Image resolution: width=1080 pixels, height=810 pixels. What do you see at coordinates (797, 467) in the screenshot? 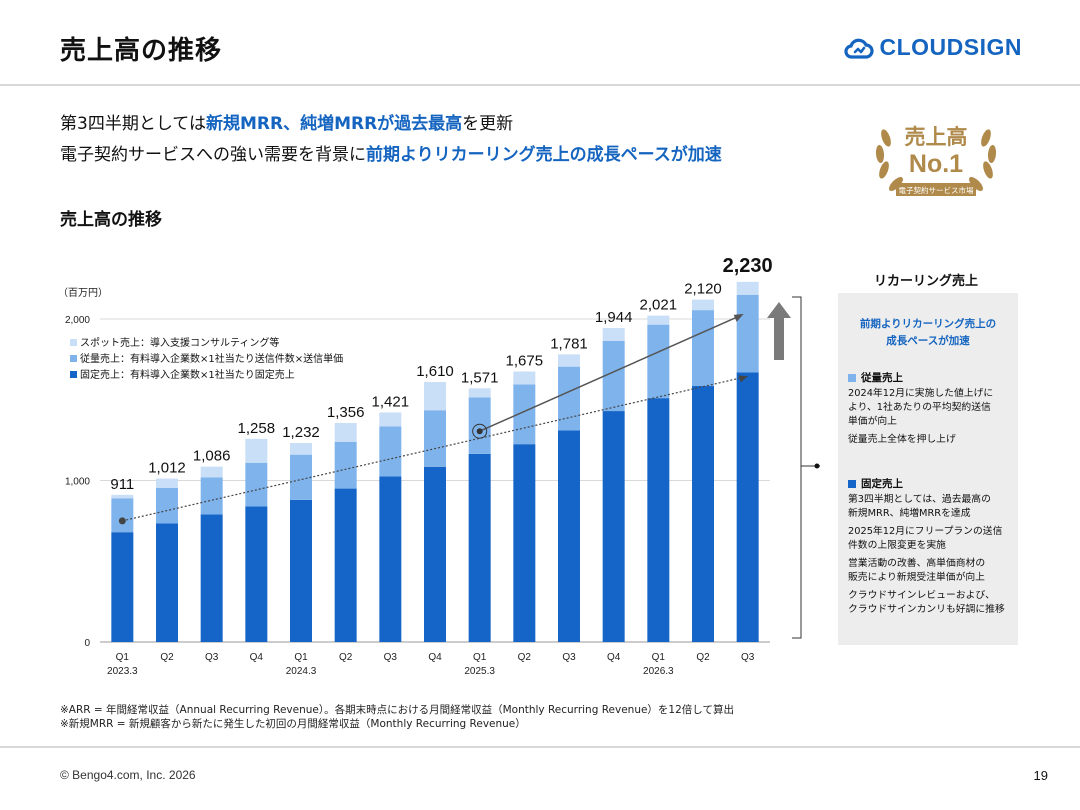
I see `panel-bracket` at bounding box center [797, 467].